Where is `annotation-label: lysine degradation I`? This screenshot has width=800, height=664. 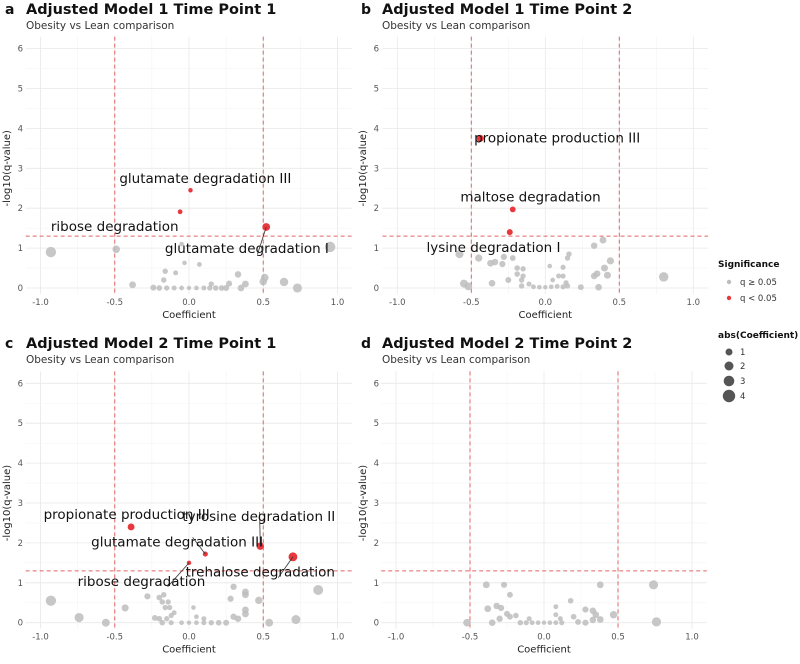
annotation-label: lysine degradation I is located at coordinates (494, 248).